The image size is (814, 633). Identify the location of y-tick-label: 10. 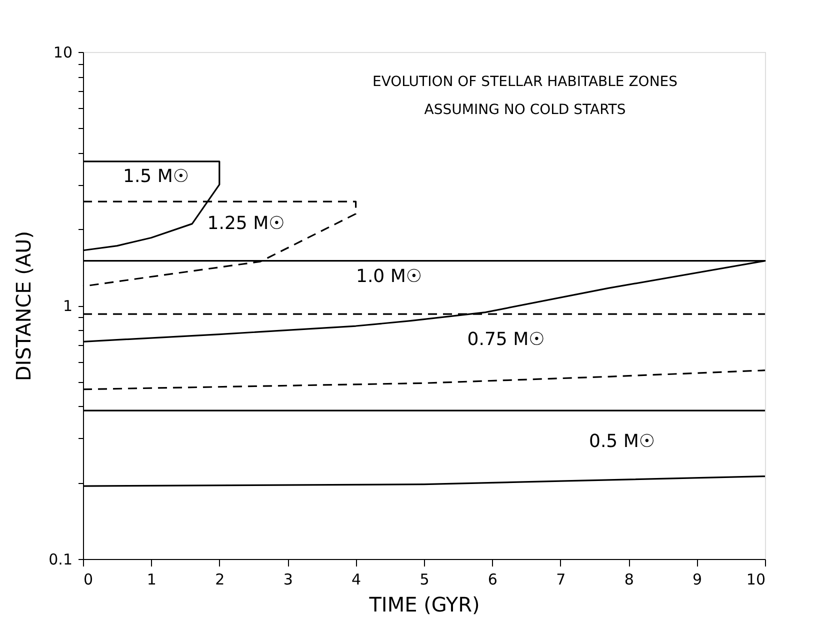
(62, 53).